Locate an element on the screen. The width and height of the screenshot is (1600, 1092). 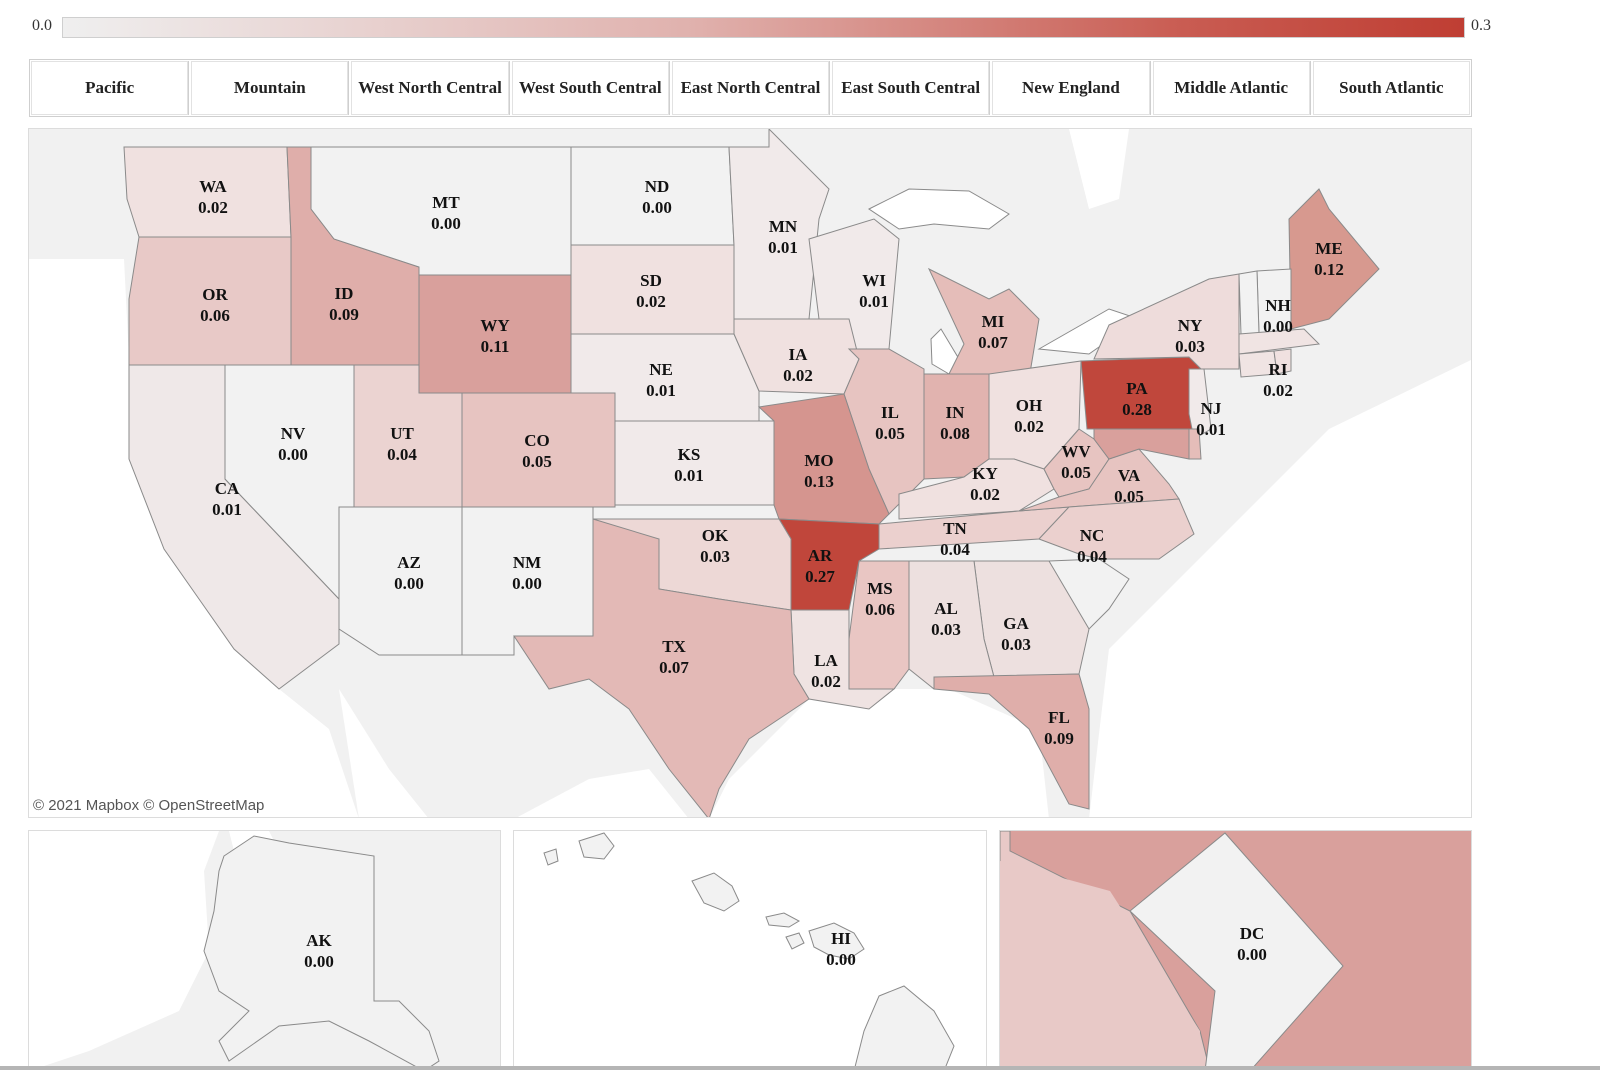
state-label-KS: KS is located at coordinates (689, 454).